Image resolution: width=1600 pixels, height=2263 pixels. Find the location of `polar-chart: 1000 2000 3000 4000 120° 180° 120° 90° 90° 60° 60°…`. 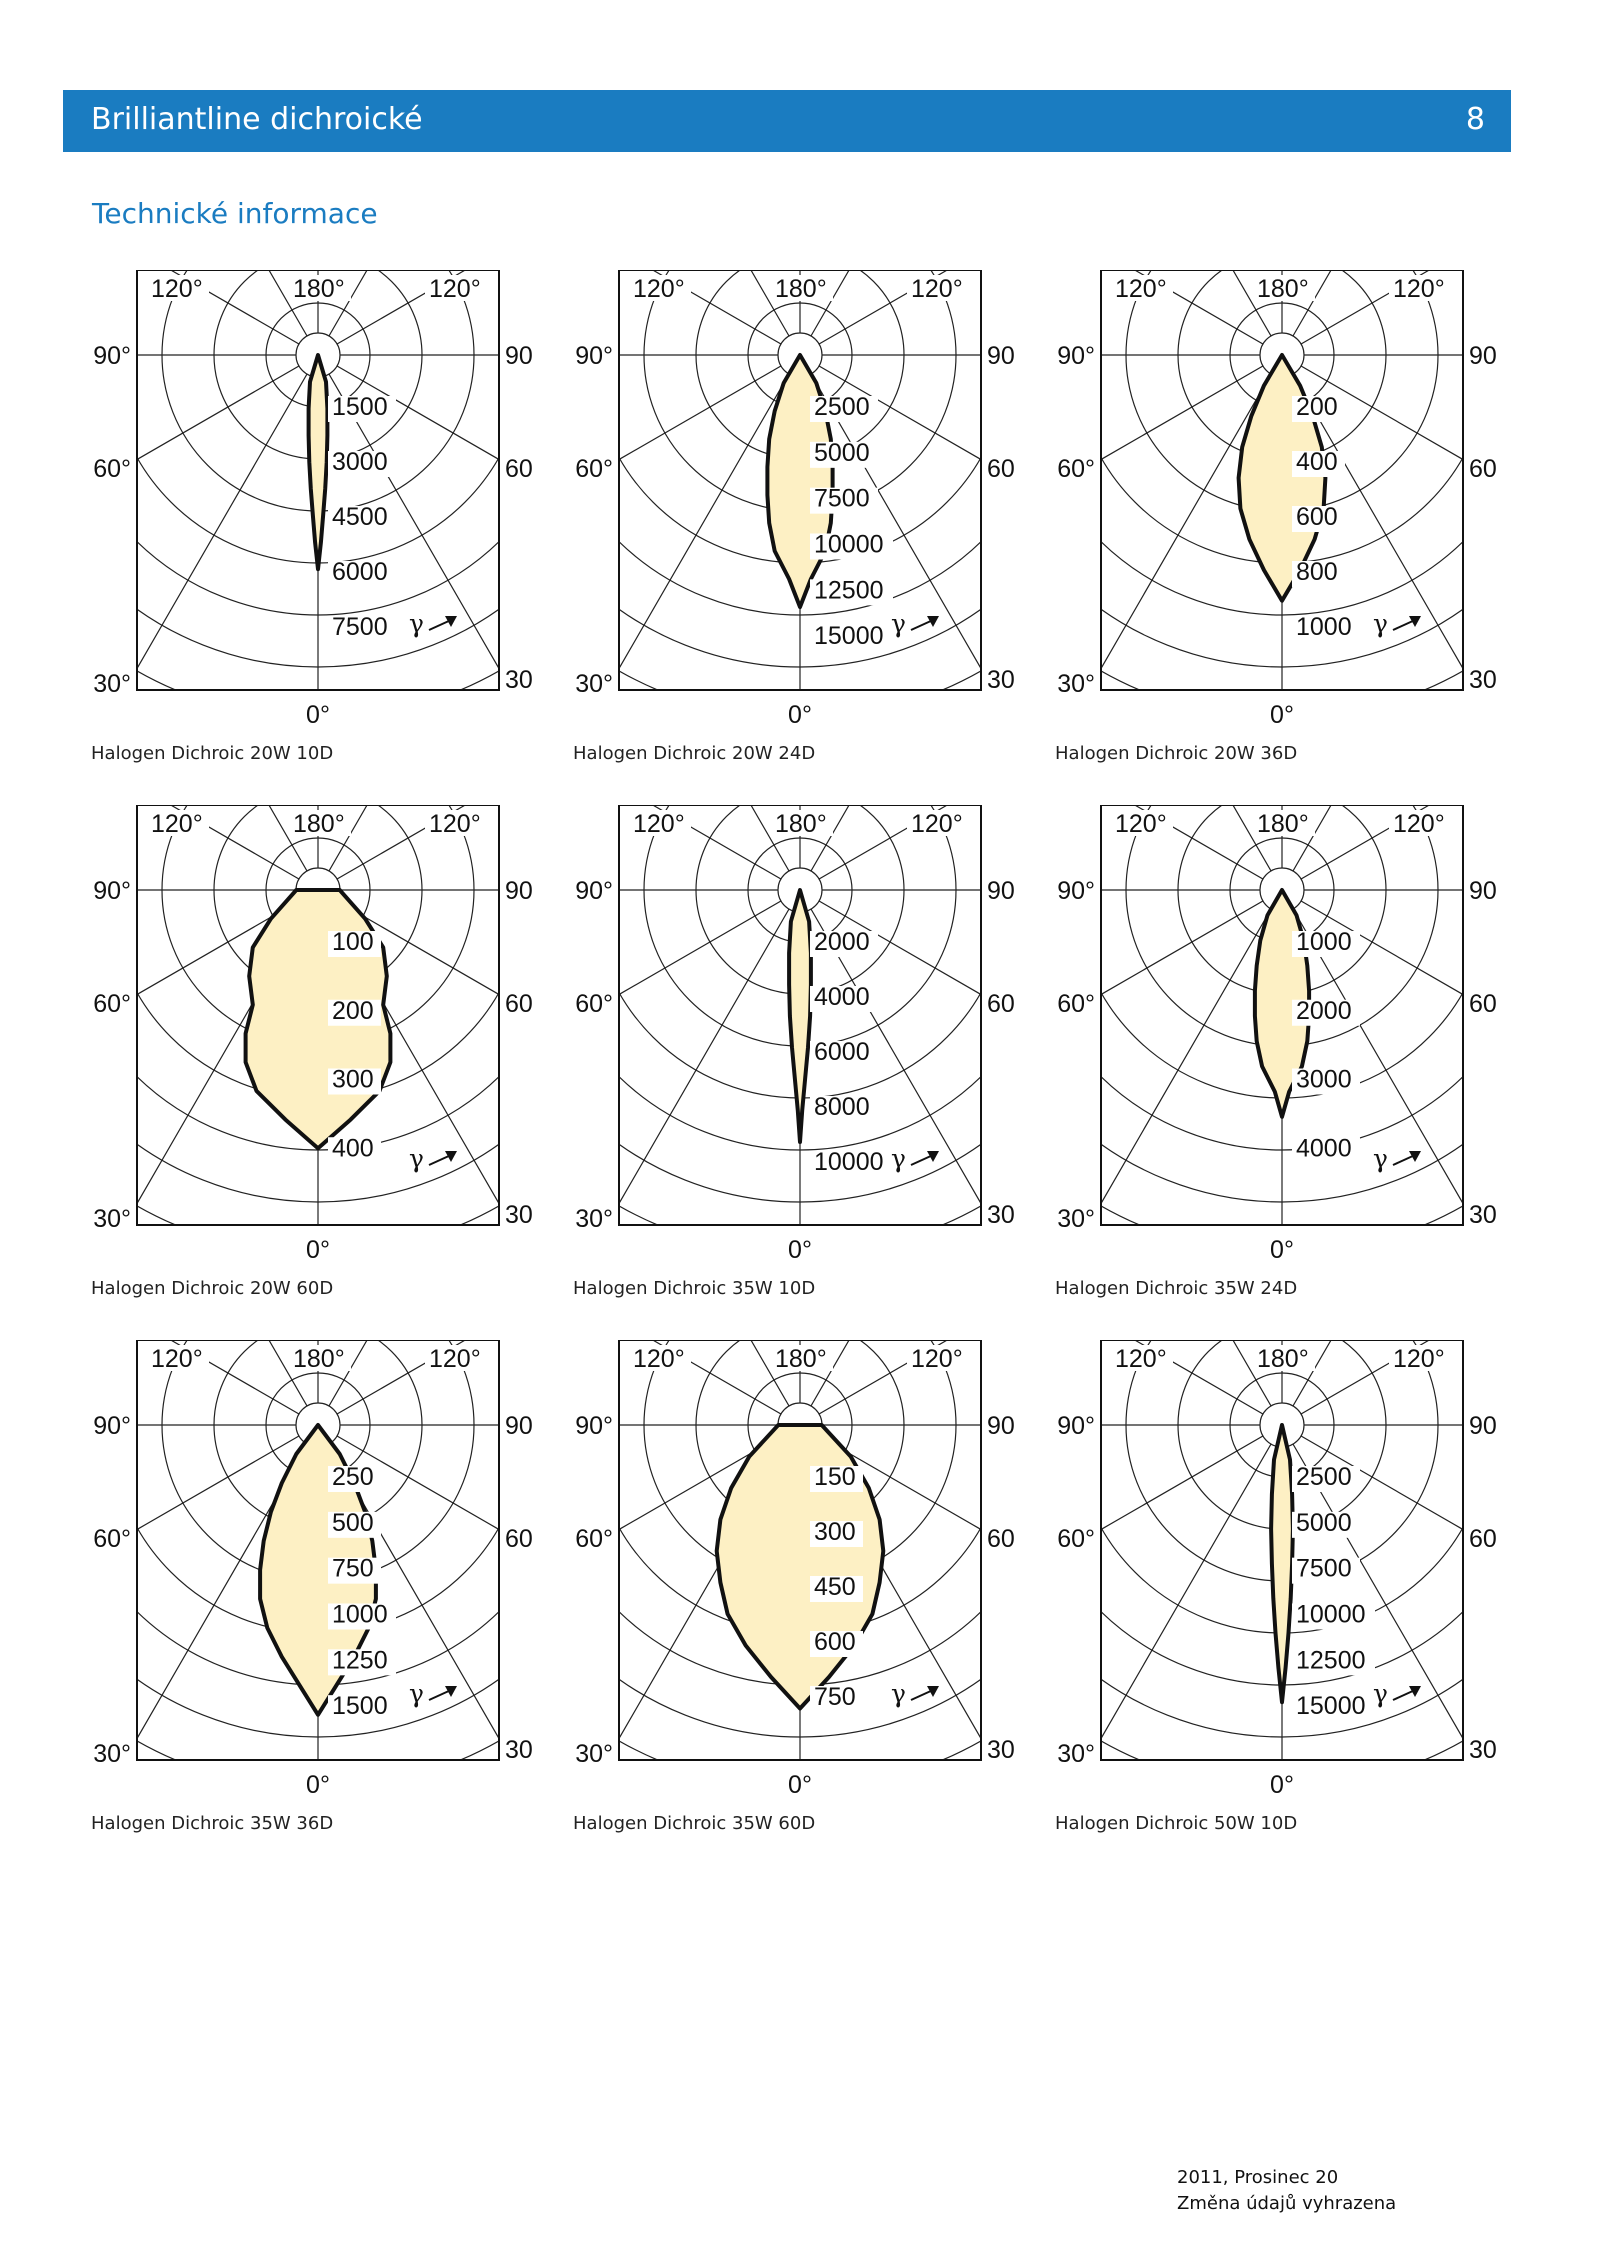

polar-chart: 1000 2000 3000 4000 120° 180° 120° 90° 90° 60° 60°… is located at coordinates (1277, 1034).